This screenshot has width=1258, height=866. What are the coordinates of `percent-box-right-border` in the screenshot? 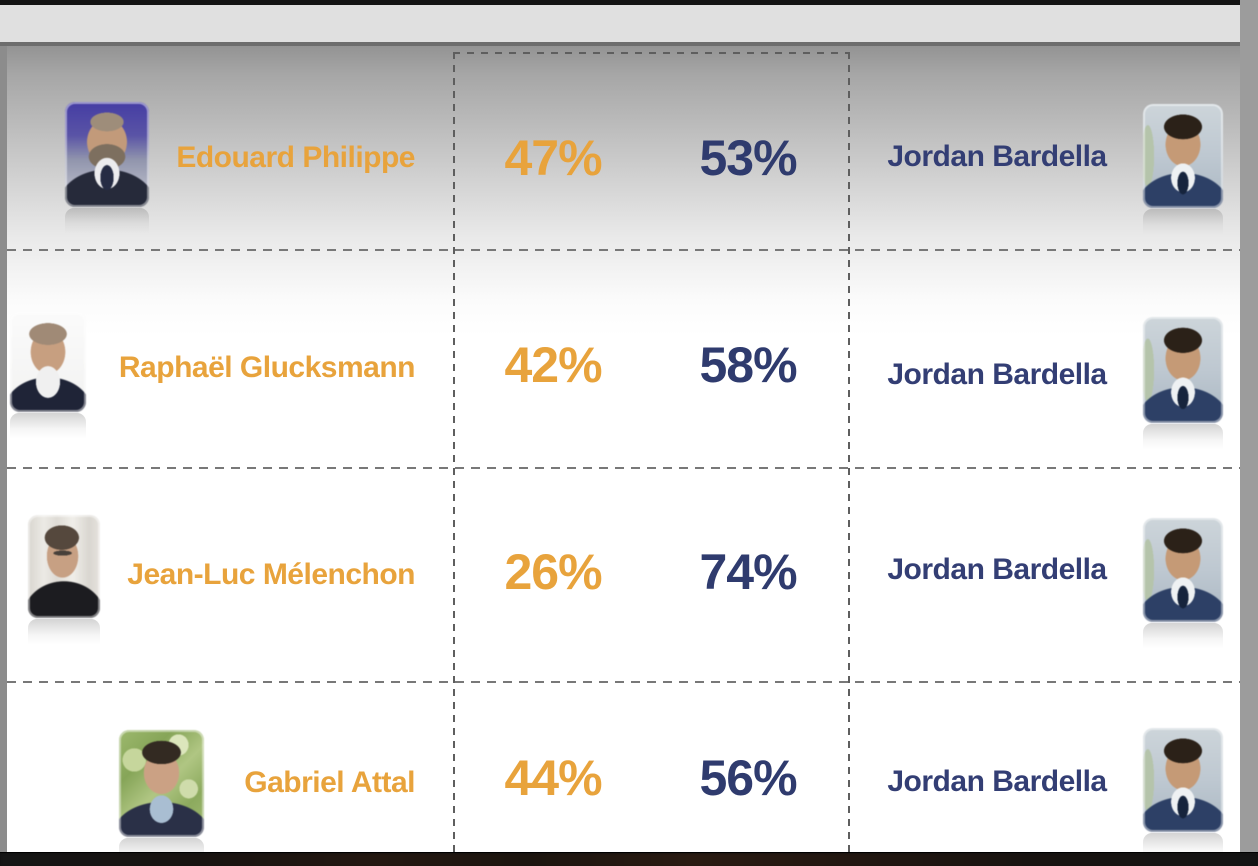 It's located at (849, 452).